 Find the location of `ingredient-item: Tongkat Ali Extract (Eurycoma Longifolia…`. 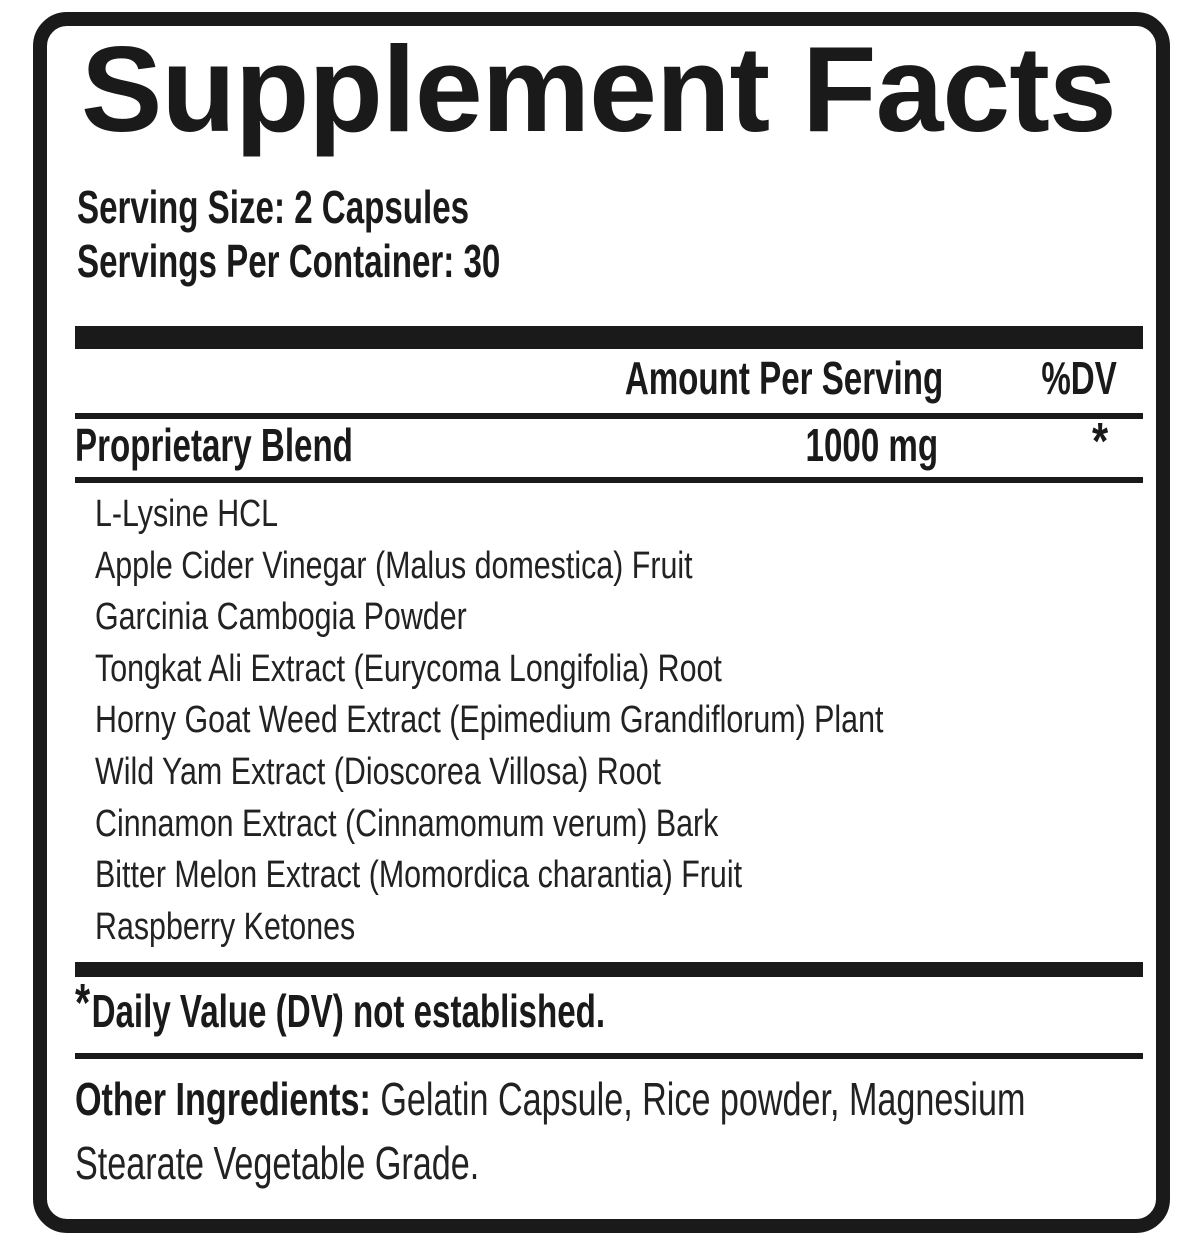

ingredient-item: Tongkat Ali Extract (Eurycoma Longifolia… is located at coordinates (408, 668).